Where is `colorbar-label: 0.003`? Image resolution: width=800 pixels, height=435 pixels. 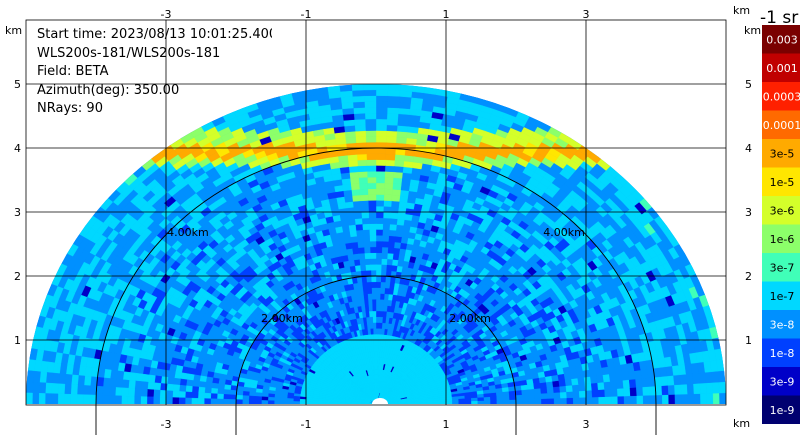 colorbar-label: 0.003 is located at coordinates (782, 39).